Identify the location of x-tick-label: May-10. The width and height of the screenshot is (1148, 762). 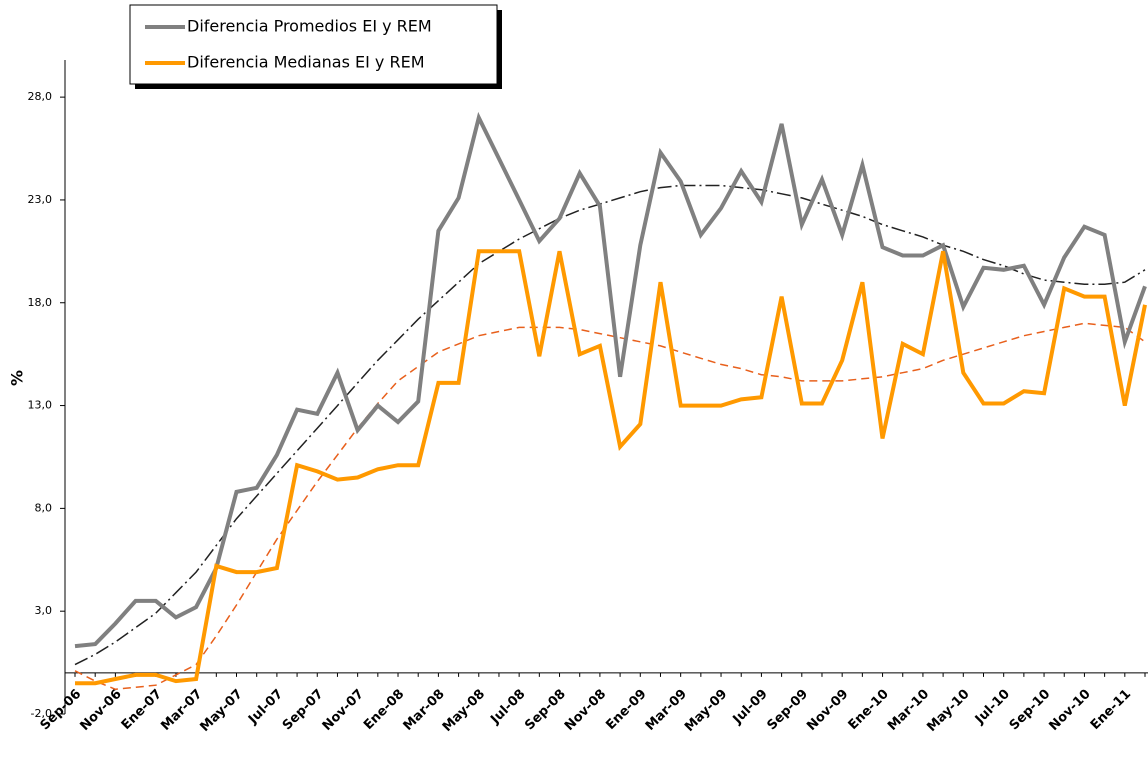
(948, 711).